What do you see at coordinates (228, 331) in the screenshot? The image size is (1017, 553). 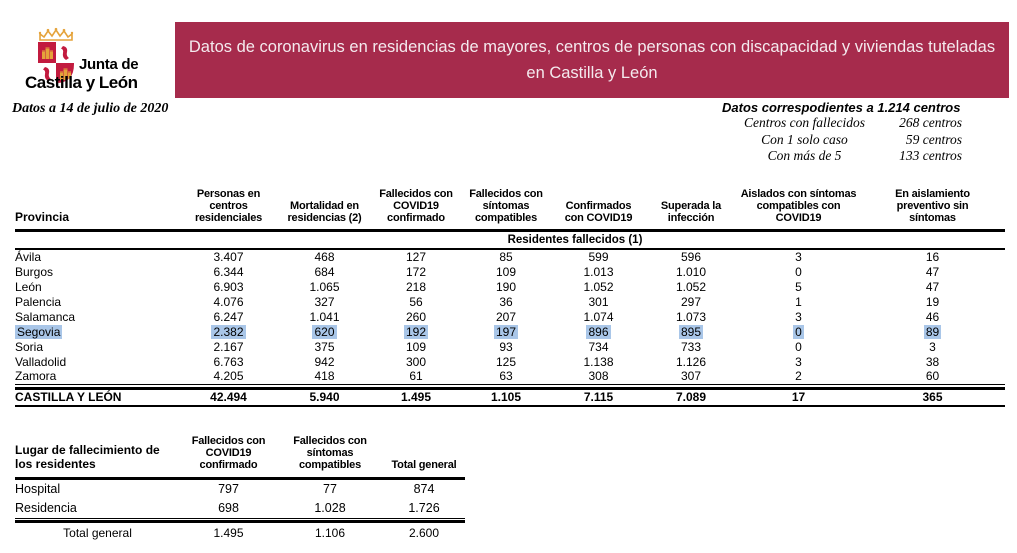 I see `value-cell: 2.382` at bounding box center [228, 331].